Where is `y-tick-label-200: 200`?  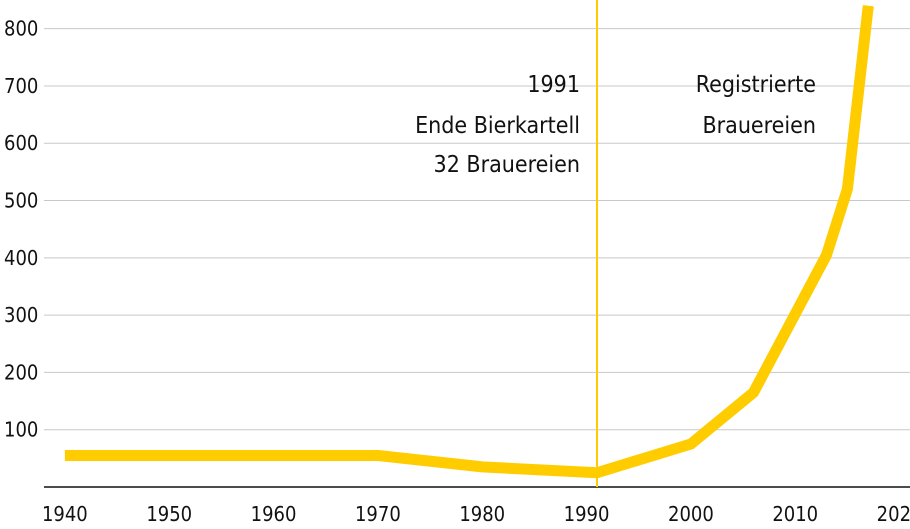
y-tick-label-200: 200 is located at coordinates (21, 372).